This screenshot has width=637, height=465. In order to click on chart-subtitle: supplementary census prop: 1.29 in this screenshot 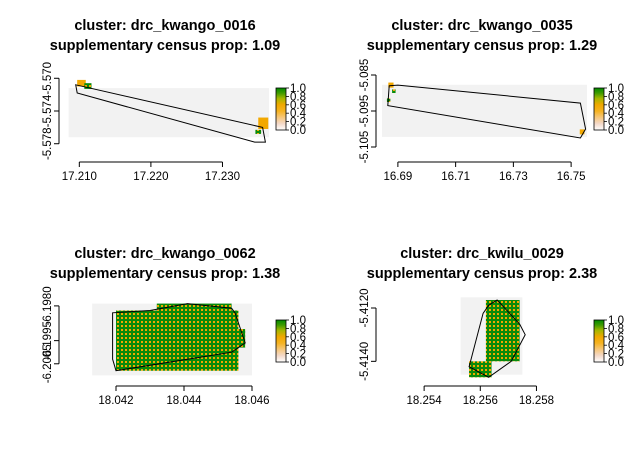, I will do `click(482, 46)`.